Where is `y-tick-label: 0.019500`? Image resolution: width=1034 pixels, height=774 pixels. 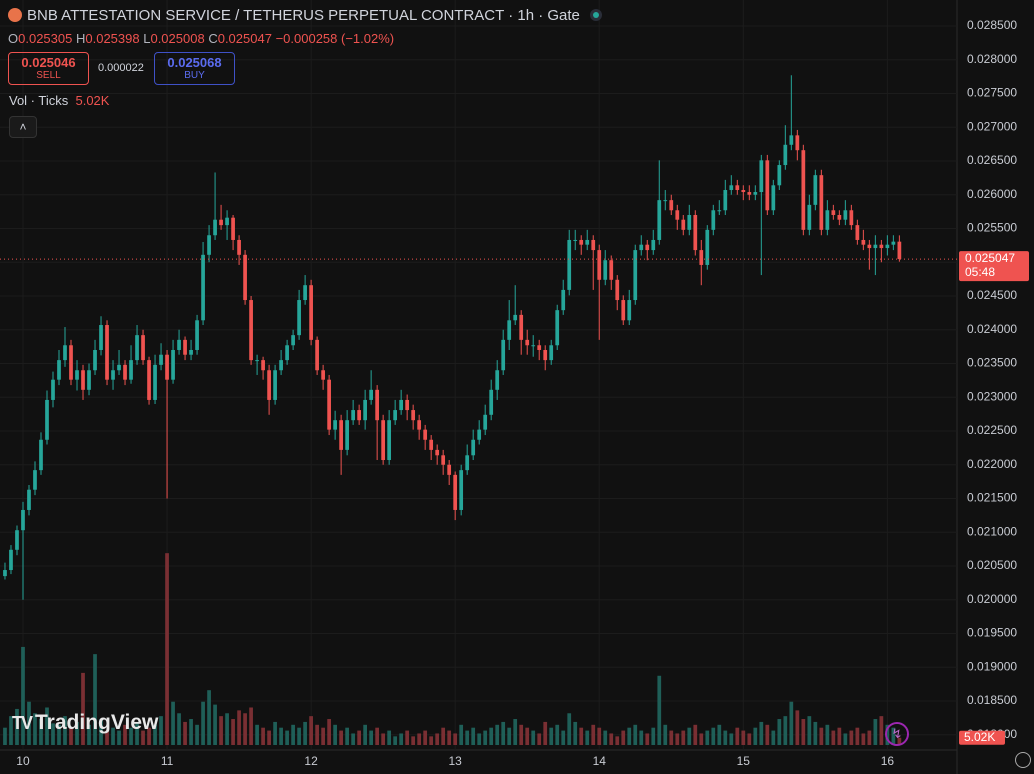 y-tick-label: 0.019500 is located at coordinates (992, 633).